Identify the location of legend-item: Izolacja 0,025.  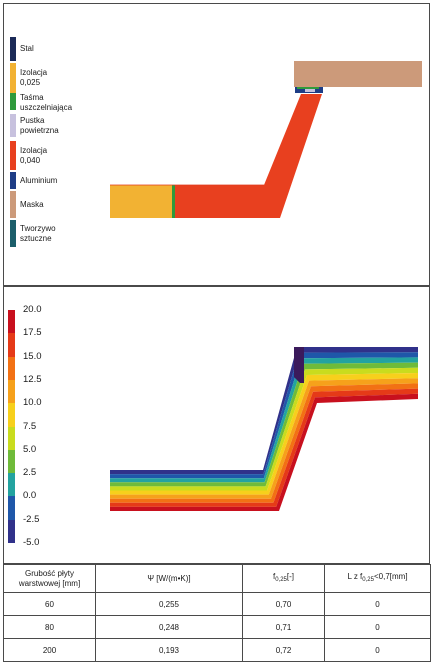
(70, 78).